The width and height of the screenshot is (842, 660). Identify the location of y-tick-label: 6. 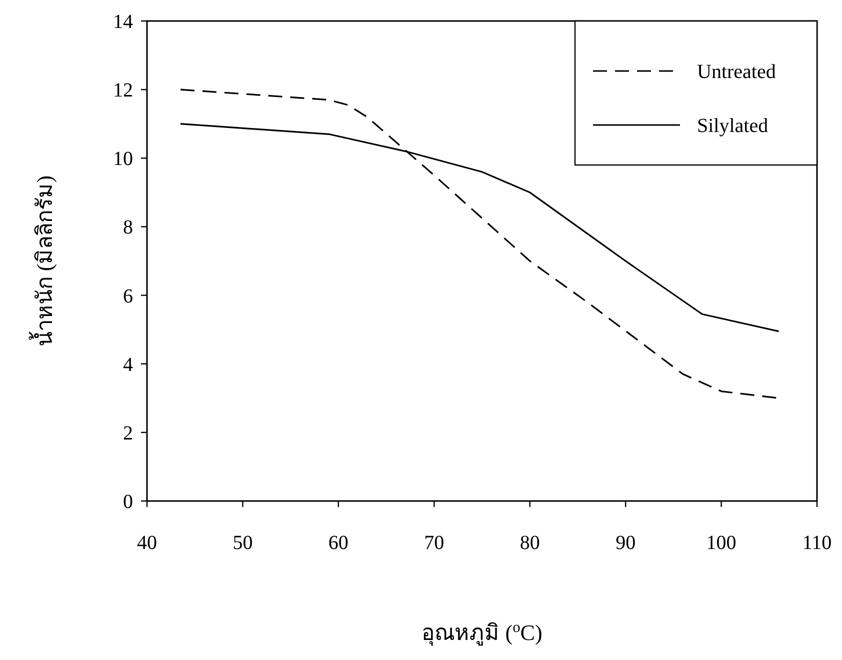
(128, 296).